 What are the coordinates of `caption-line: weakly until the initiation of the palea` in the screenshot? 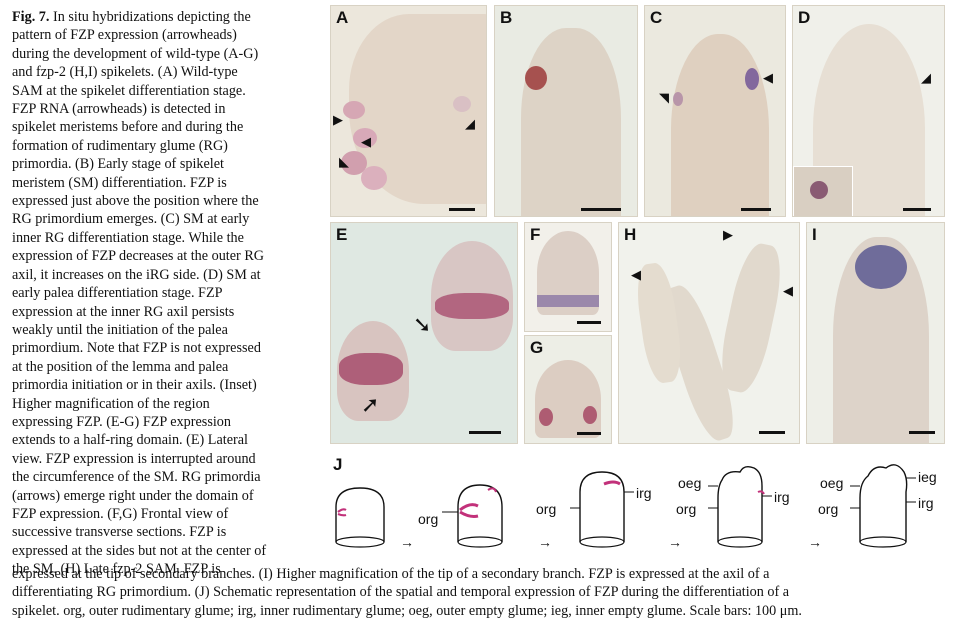 It's located at (120, 329).